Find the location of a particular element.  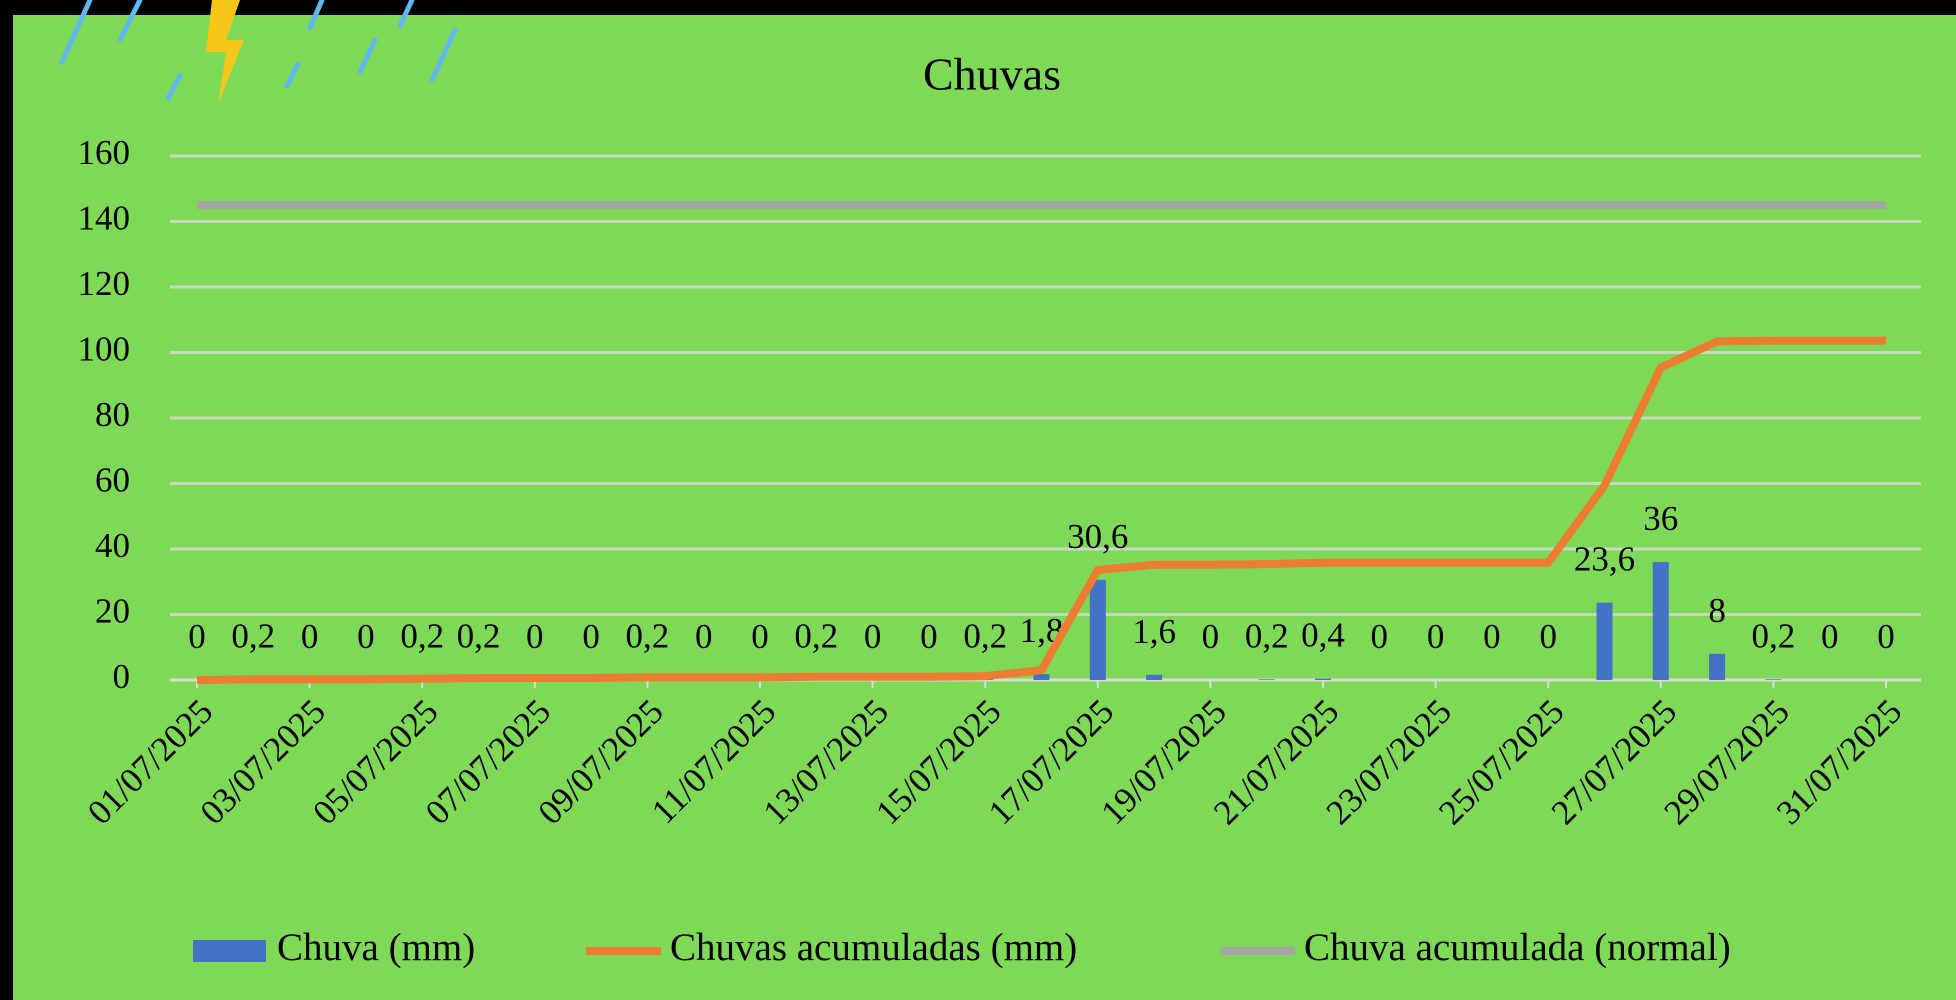

legend-label: Chuva (mm) is located at coordinates (376, 947).